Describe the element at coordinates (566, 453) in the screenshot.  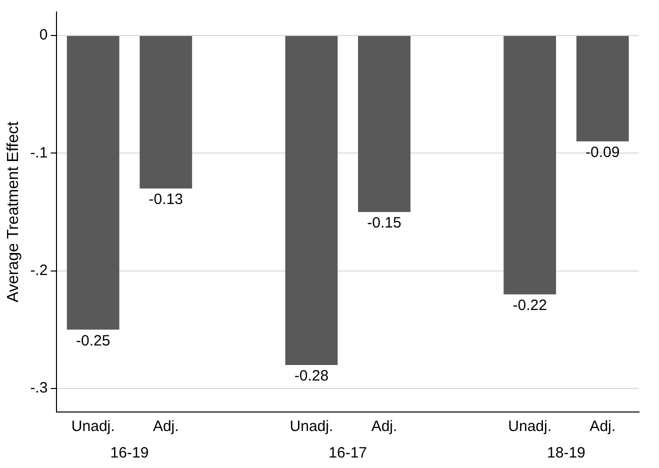
I see `text: 18-19` at that location.